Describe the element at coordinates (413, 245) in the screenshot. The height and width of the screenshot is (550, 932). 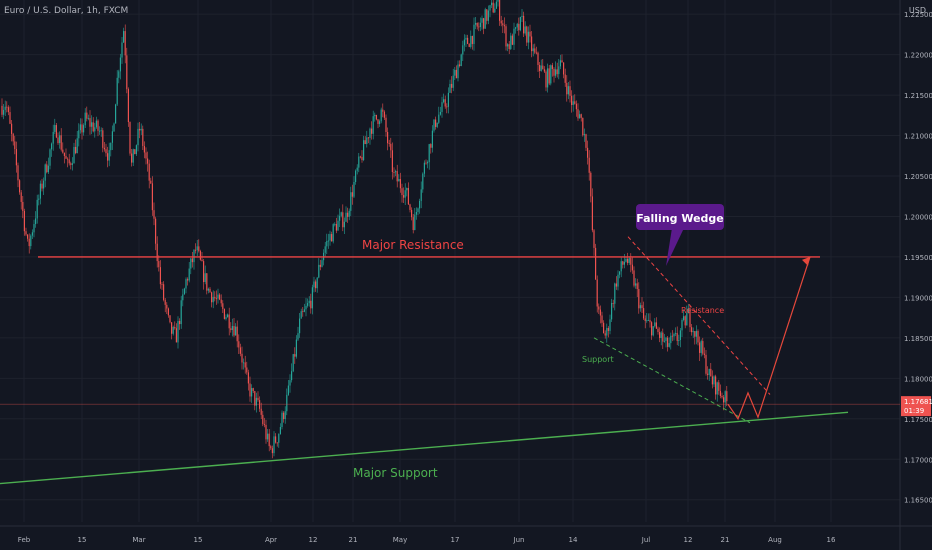
I see `major-resistance-label: Major Resistance` at that location.